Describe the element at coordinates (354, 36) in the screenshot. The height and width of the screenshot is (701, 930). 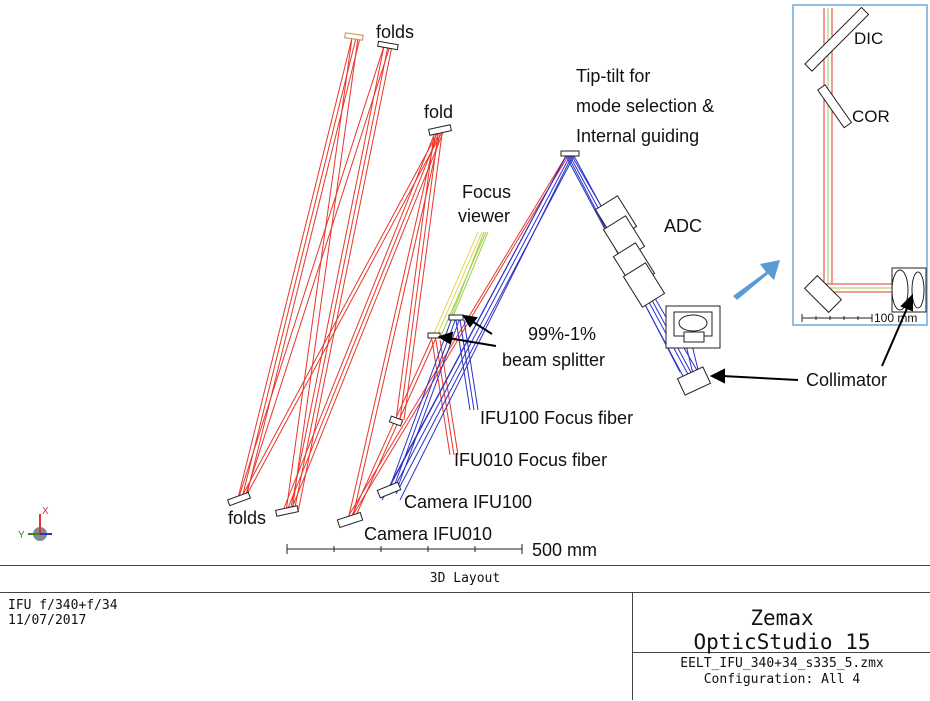
I see `fold-mirror-top-a` at that location.